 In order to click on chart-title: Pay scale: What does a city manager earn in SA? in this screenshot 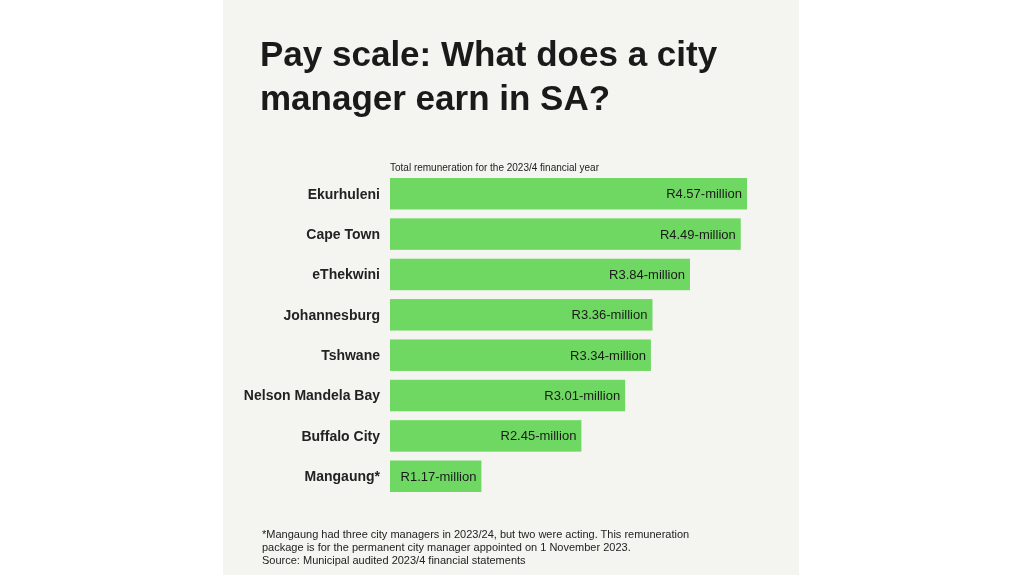, I will do `click(489, 75)`.